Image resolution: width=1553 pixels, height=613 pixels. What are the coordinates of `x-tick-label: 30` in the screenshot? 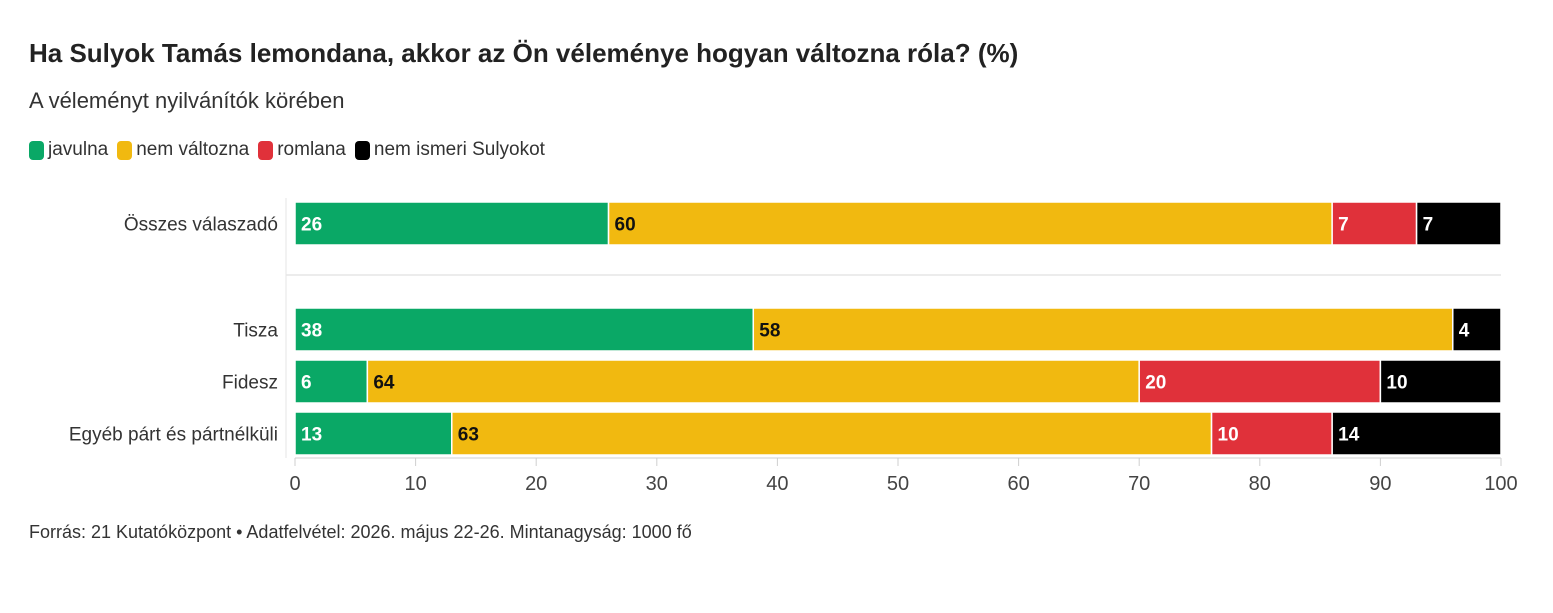 It's located at (657, 484).